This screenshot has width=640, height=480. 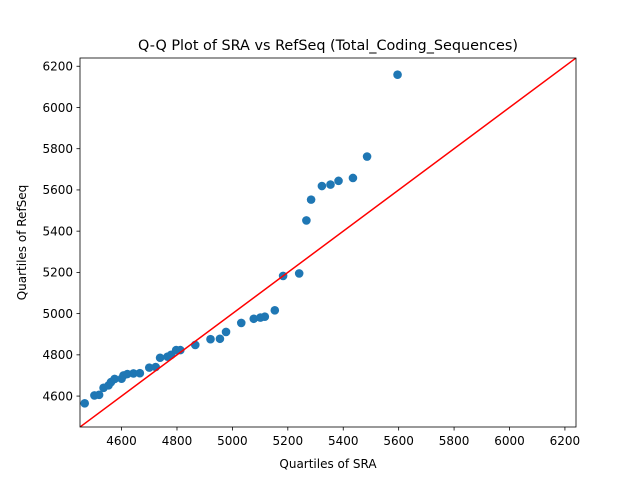 I want to click on x-tick-label: 4800, so click(x=177, y=441).